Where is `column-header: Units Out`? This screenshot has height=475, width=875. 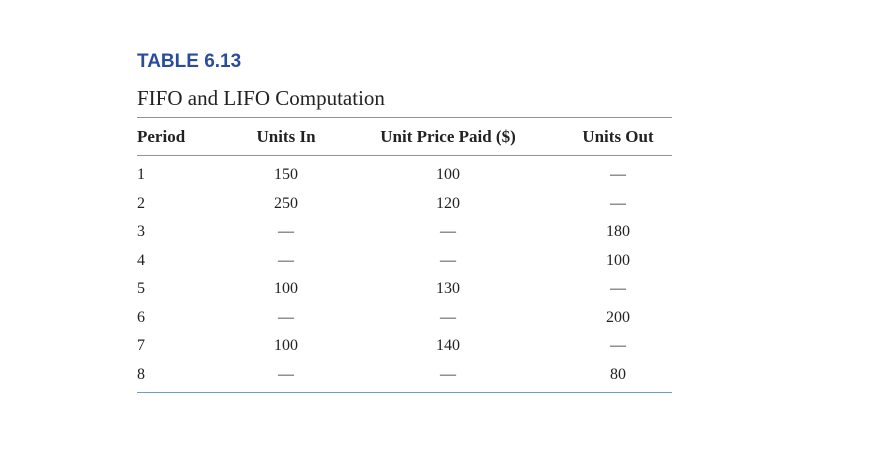 column-header: Units Out is located at coordinates (618, 136).